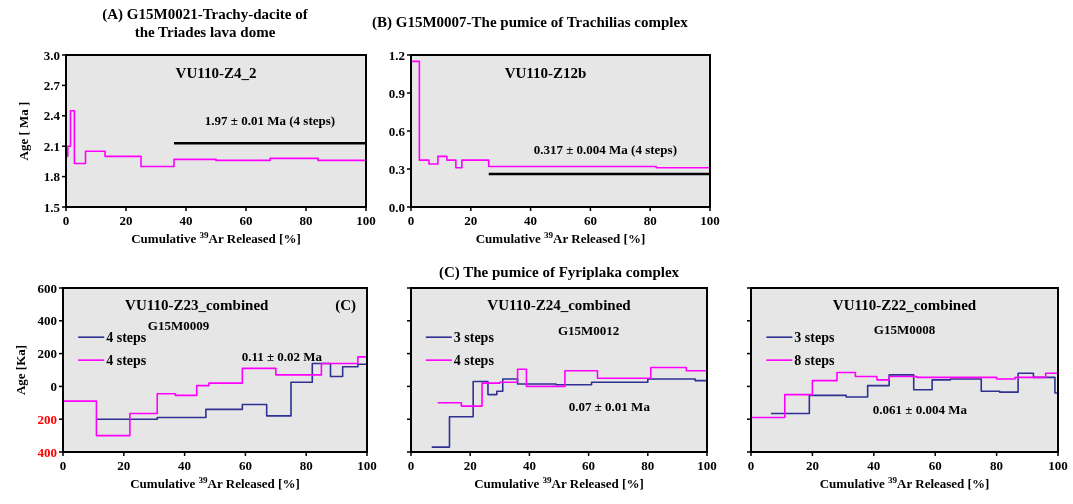 This screenshot has height=504, width=1073. Describe the element at coordinates (396, 207) in the screenshot. I see `y-tick-label: 0.0` at that location.